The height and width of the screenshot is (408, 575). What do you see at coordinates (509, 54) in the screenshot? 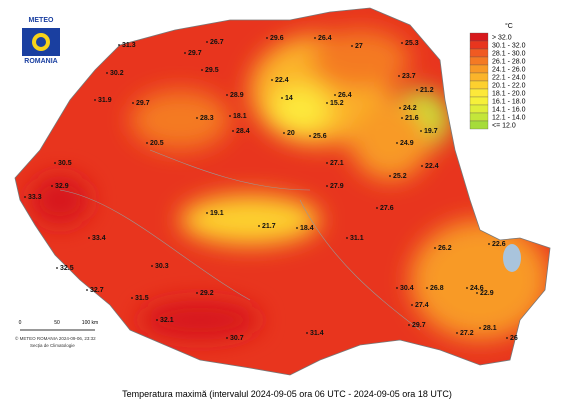
I see `legend-label: 28.1 - 30.0` at bounding box center [509, 54].